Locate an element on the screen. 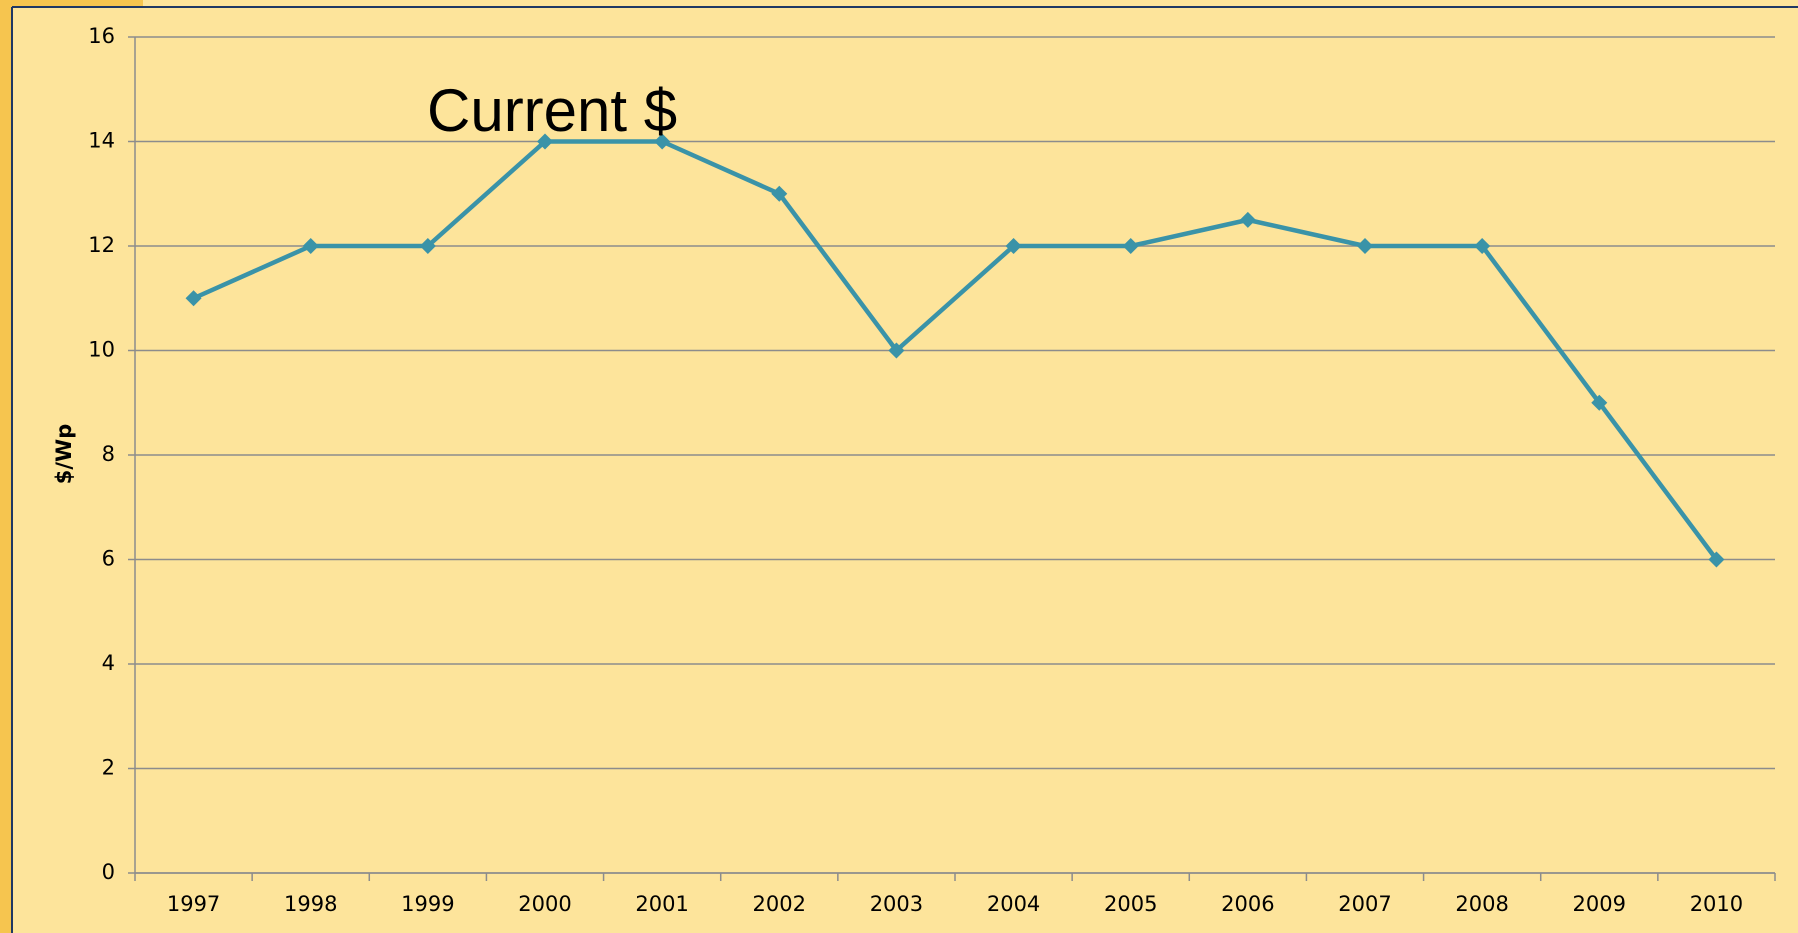 The image size is (1798, 933). x-tick-label: 2005 is located at coordinates (1130, 904).